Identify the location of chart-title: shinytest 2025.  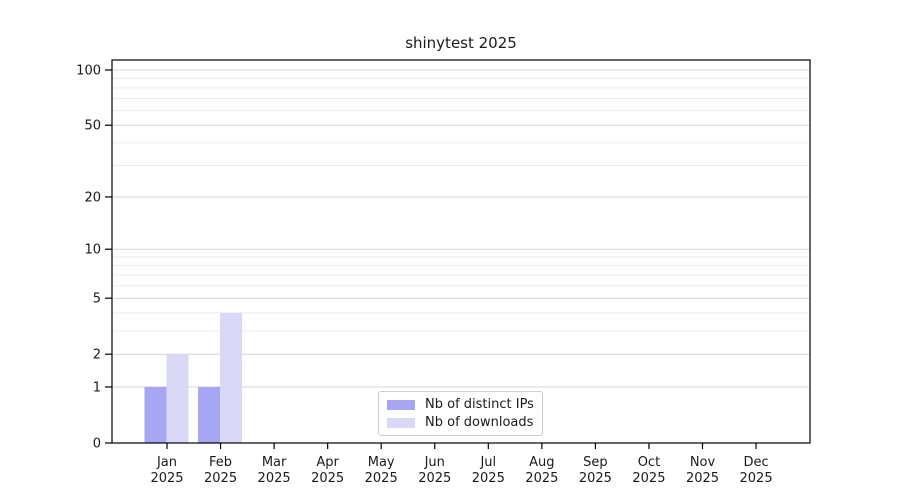
(461, 43).